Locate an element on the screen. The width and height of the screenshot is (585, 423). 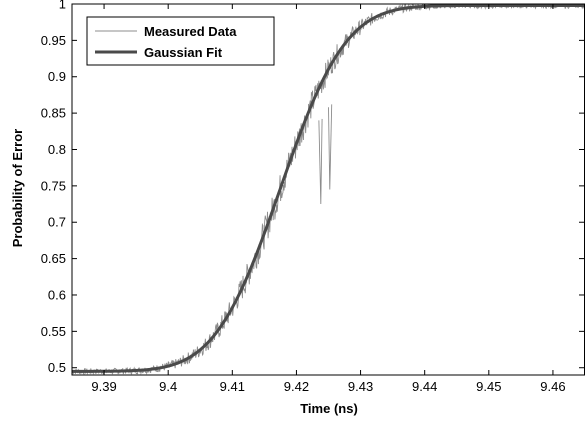
x-axis-label: Time (ns) is located at coordinates (329, 408).